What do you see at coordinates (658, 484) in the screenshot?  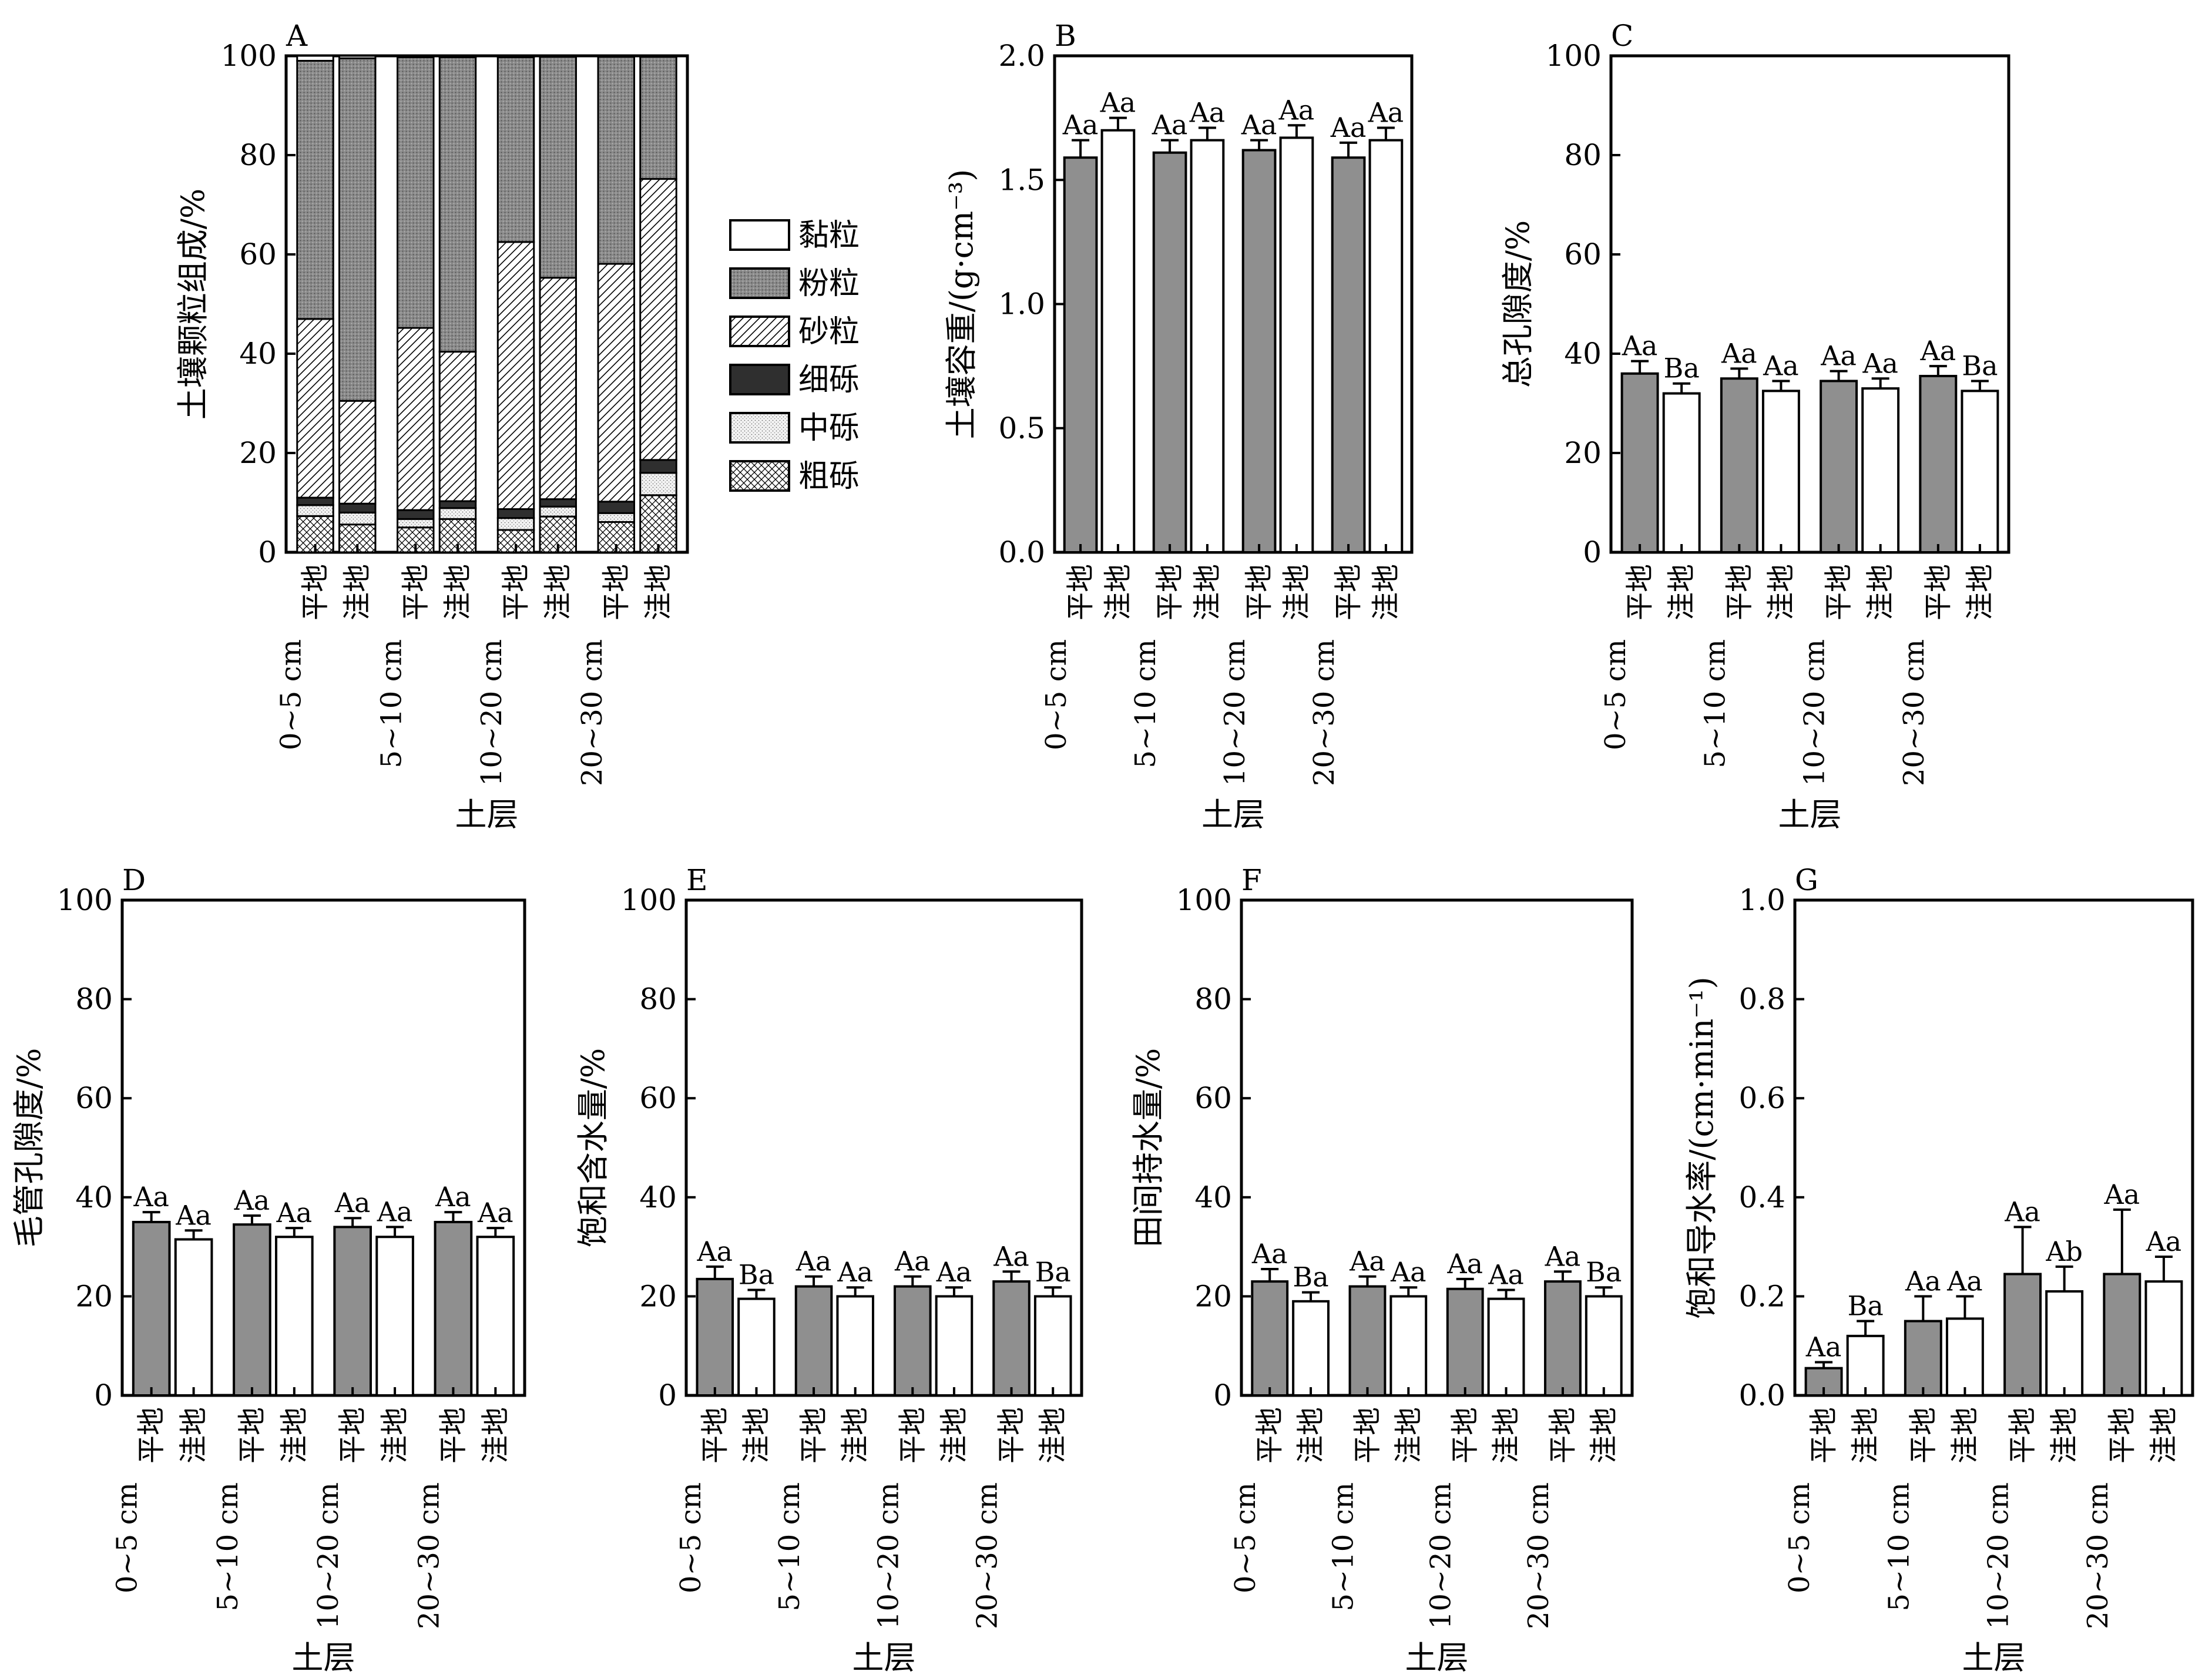 I see `stack-medium-gravel` at bounding box center [658, 484].